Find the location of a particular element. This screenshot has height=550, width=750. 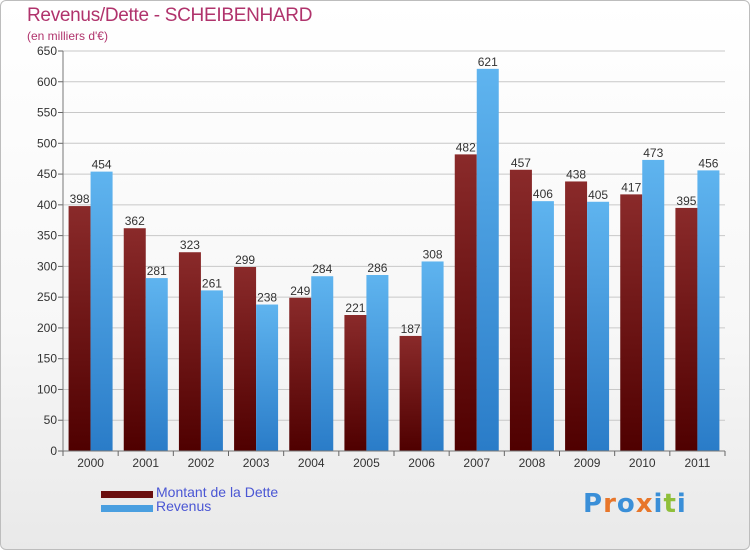

legend-label-revenus: Revenus is located at coordinates (184, 506).